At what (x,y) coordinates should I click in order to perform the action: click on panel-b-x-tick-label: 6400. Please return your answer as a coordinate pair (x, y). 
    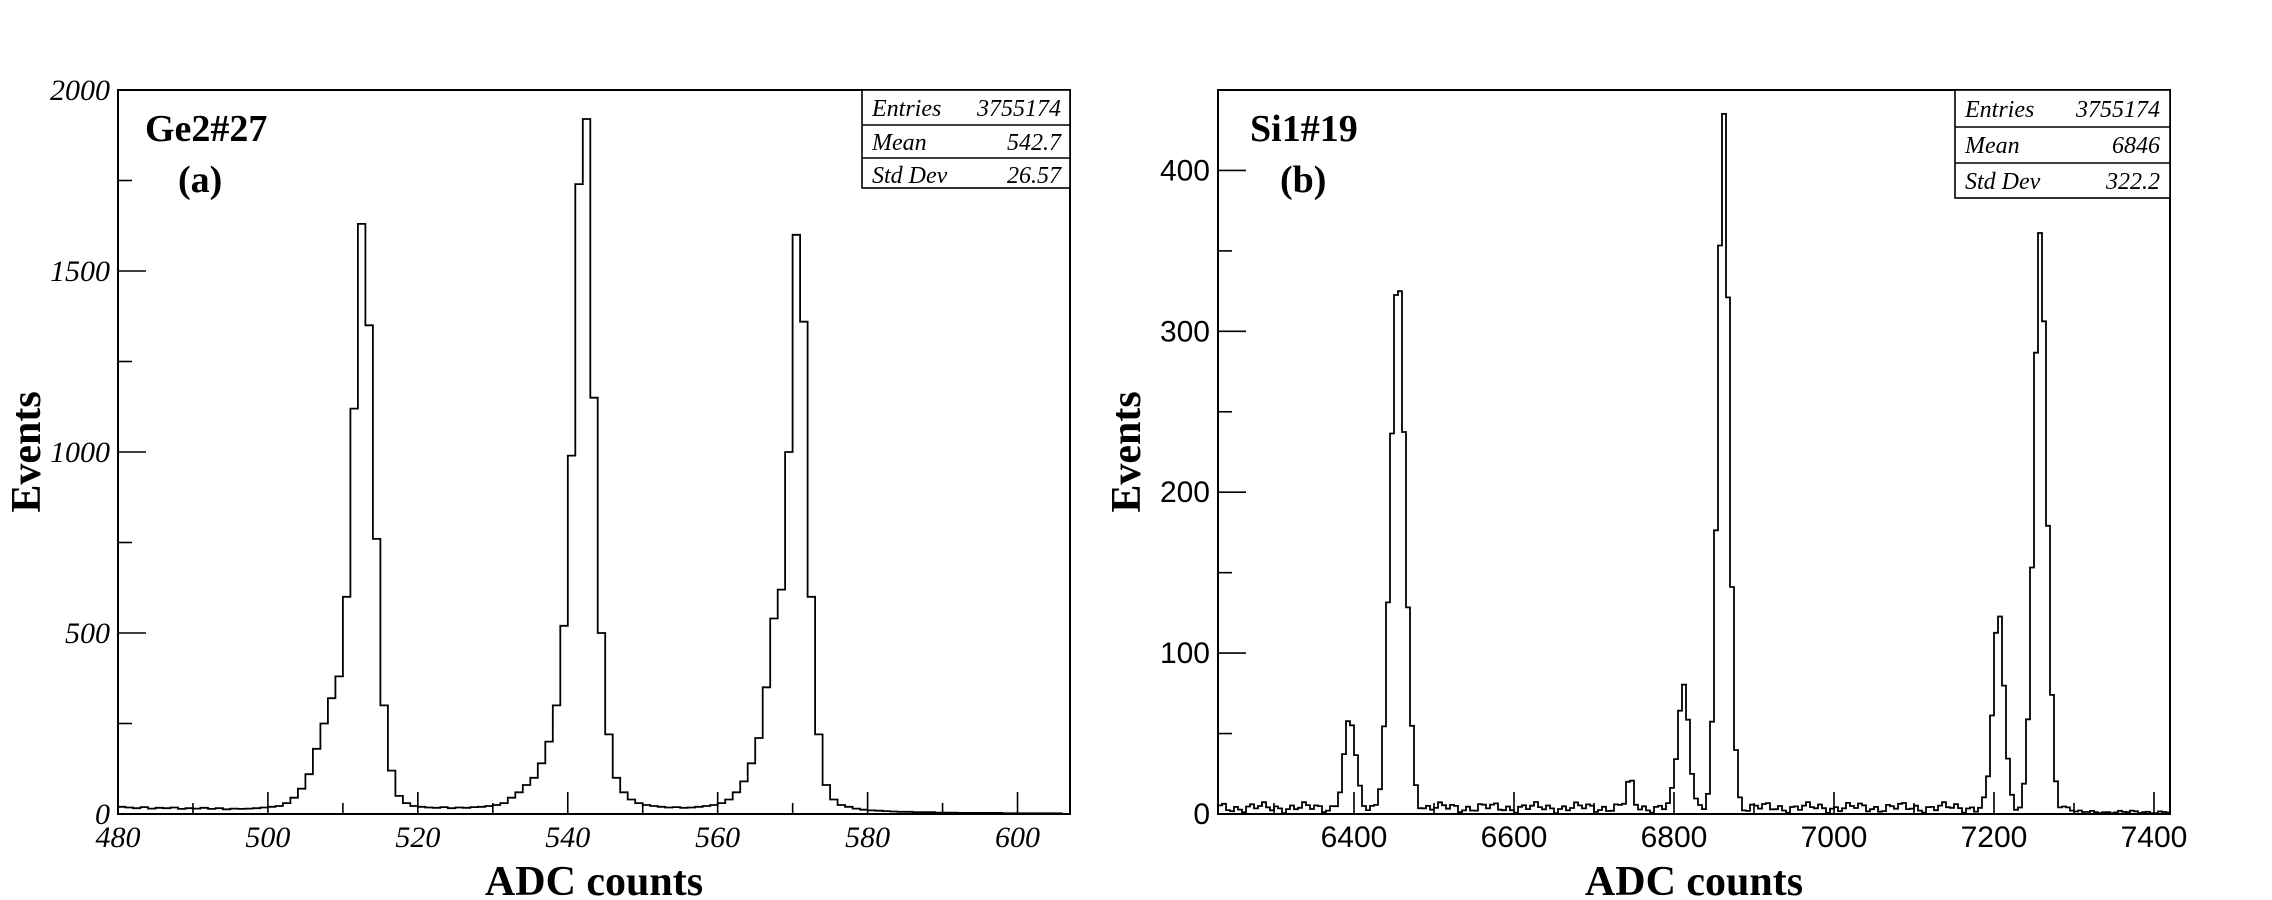
    Looking at the image, I should click on (1354, 837).